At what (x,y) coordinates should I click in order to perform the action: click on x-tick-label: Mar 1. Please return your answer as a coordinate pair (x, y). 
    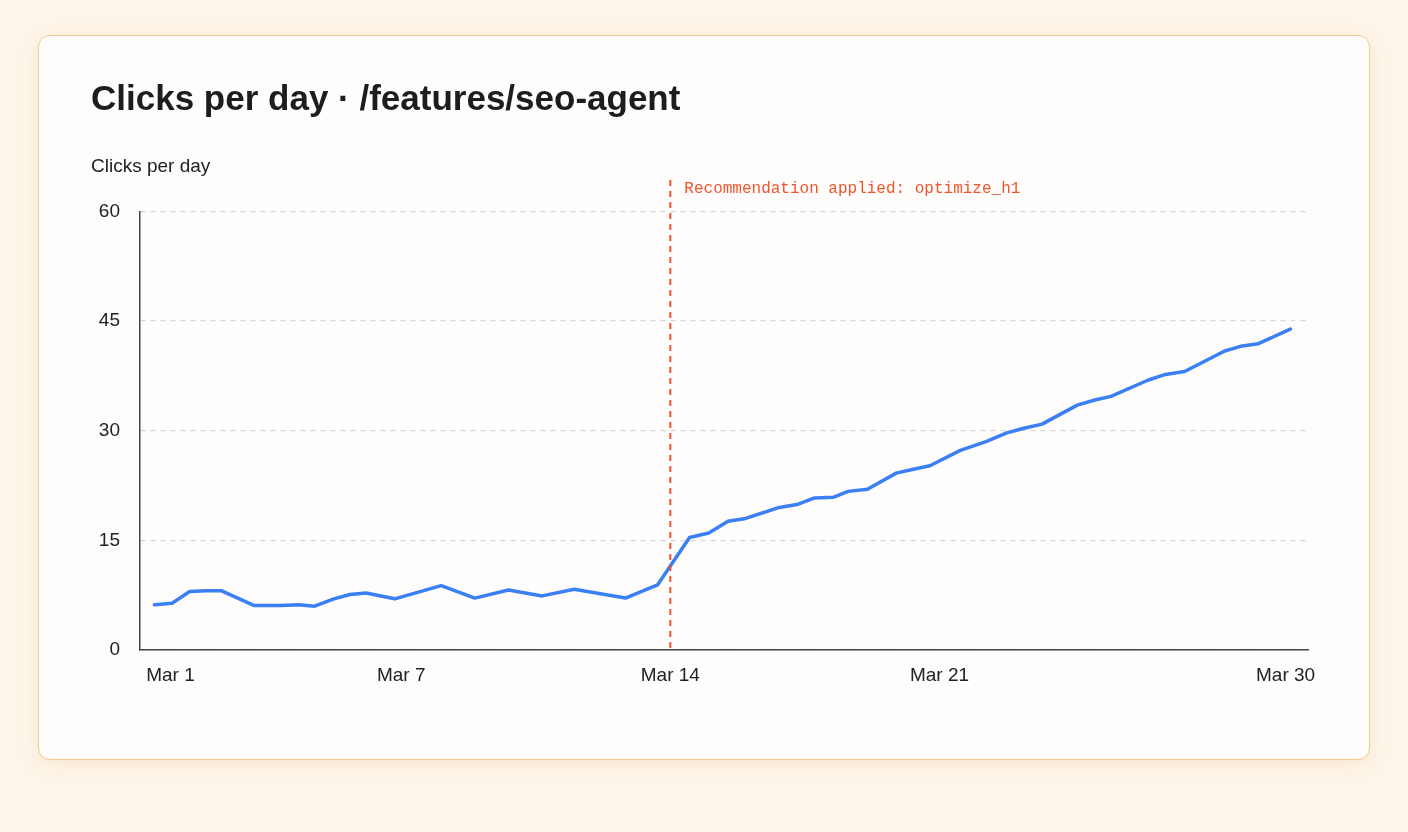
    Looking at the image, I should click on (170, 674).